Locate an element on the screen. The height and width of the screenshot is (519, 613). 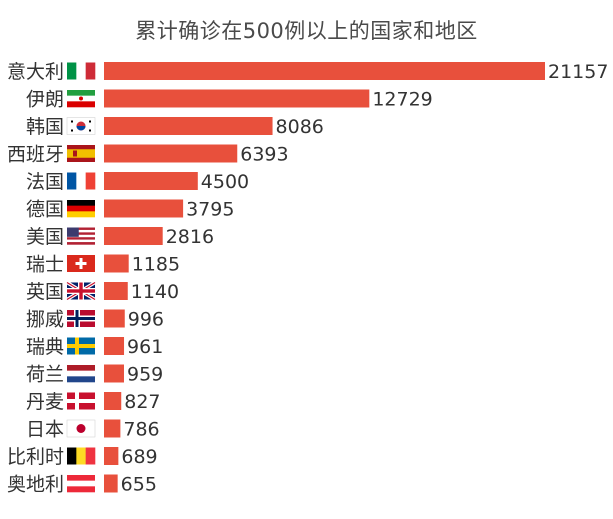
italy-flag-icon is located at coordinates (81, 71).